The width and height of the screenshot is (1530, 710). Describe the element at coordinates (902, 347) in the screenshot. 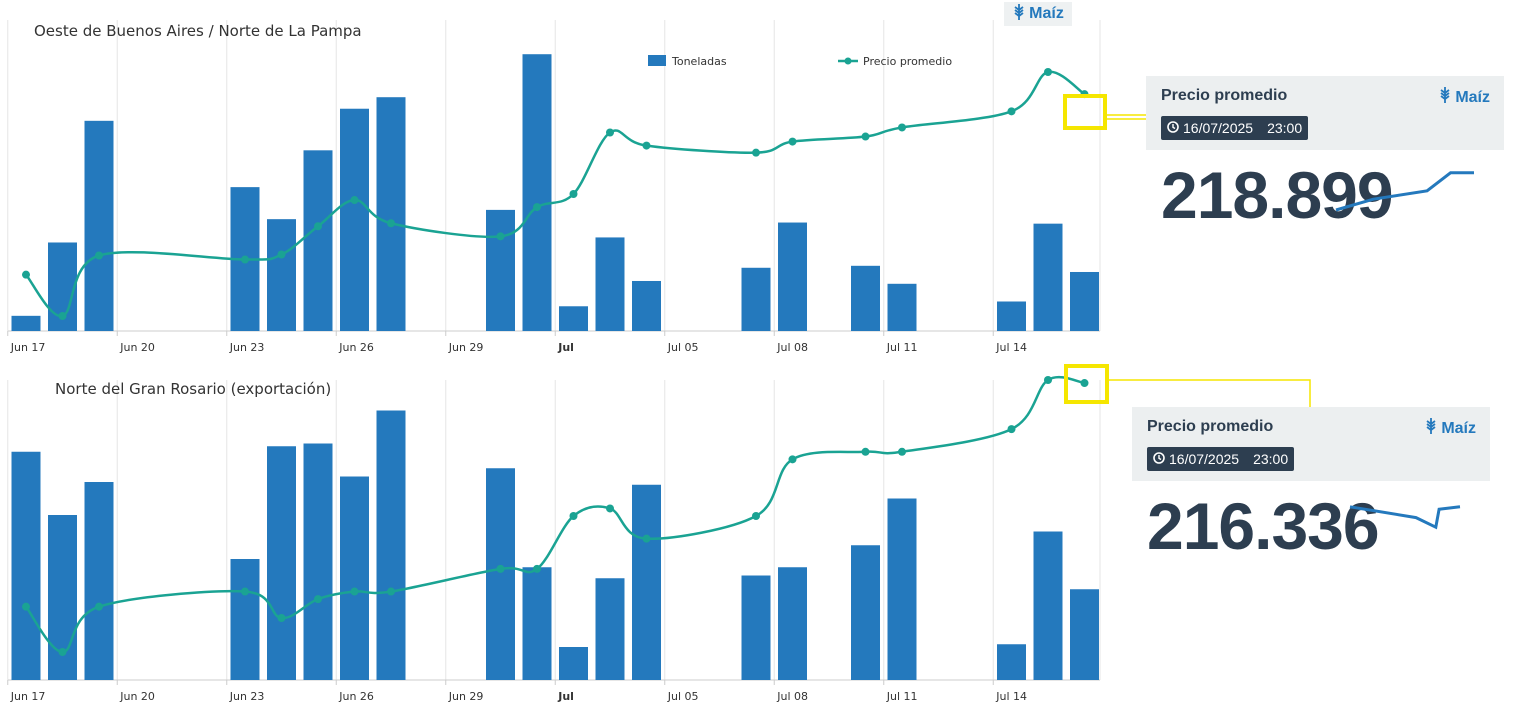

I see `x-tick-label: Jul 11` at that location.